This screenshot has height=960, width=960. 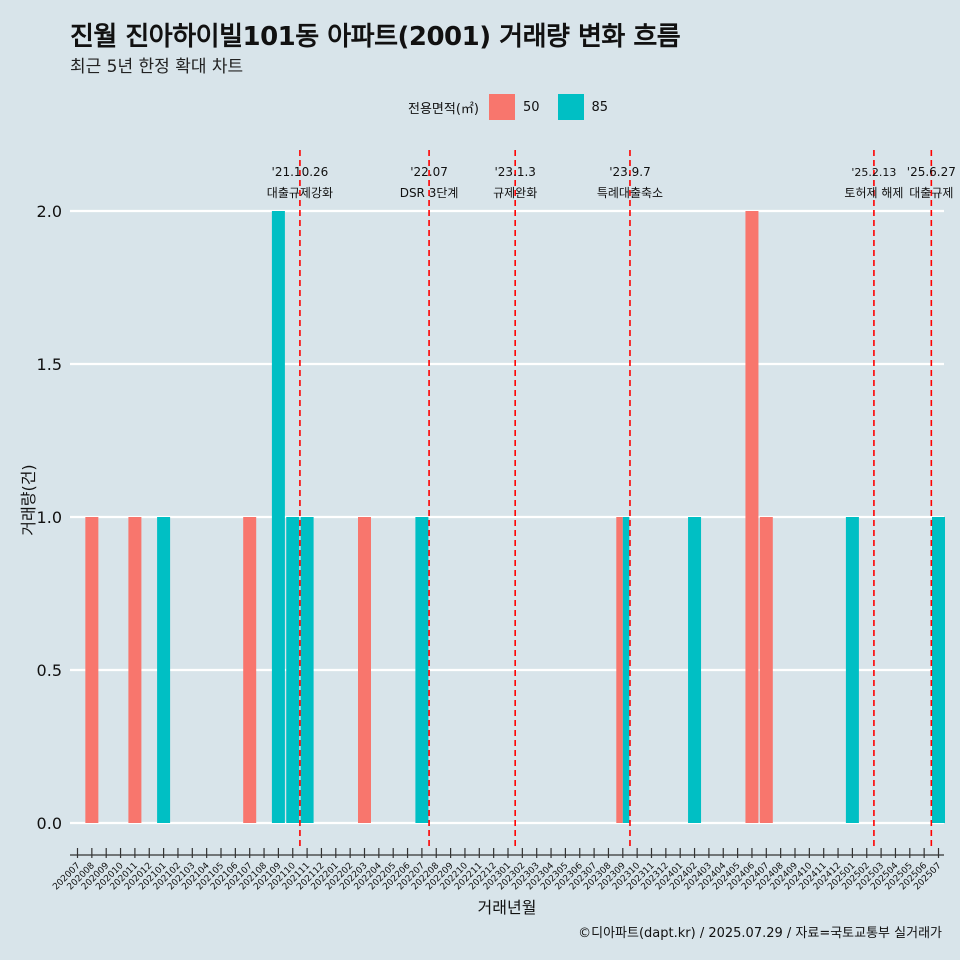 What do you see at coordinates (28, 499) in the screenshot?
I see `y-axis-title: 거래량(건)` at bounding box center [28, 499].